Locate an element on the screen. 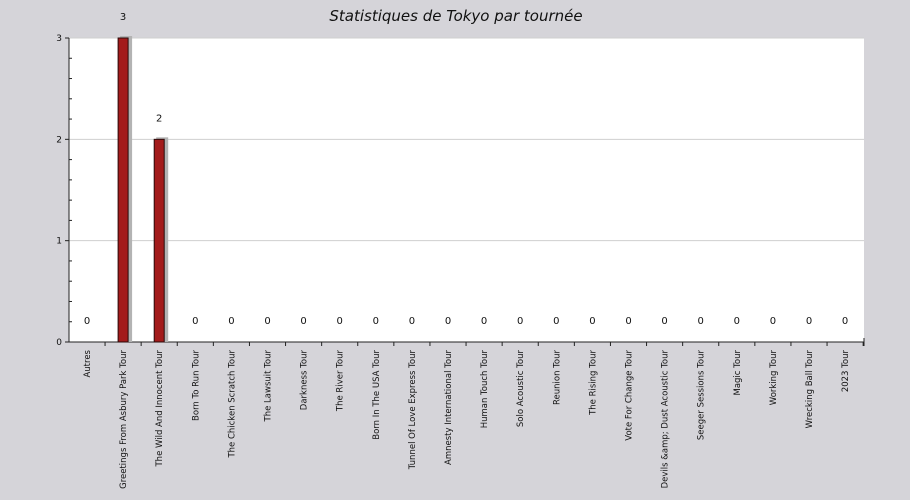 This screenshot has height=500, width=910. x-tick-label: Greetings From Asbury Park Tour is located at coordinates (124, 419).